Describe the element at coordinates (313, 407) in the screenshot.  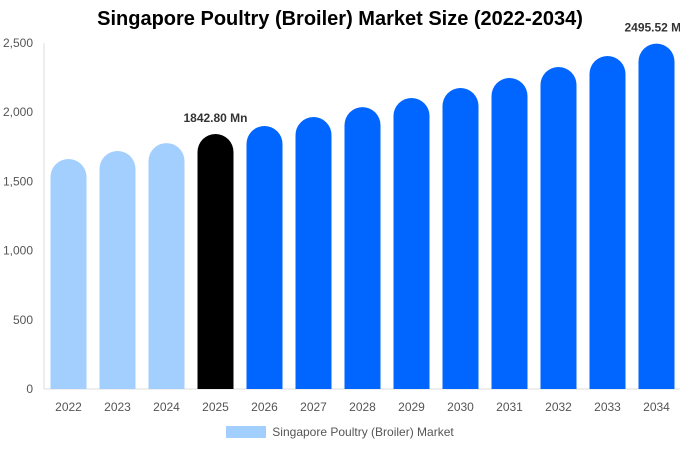
I see `x-tick-label: 2027` at that location.